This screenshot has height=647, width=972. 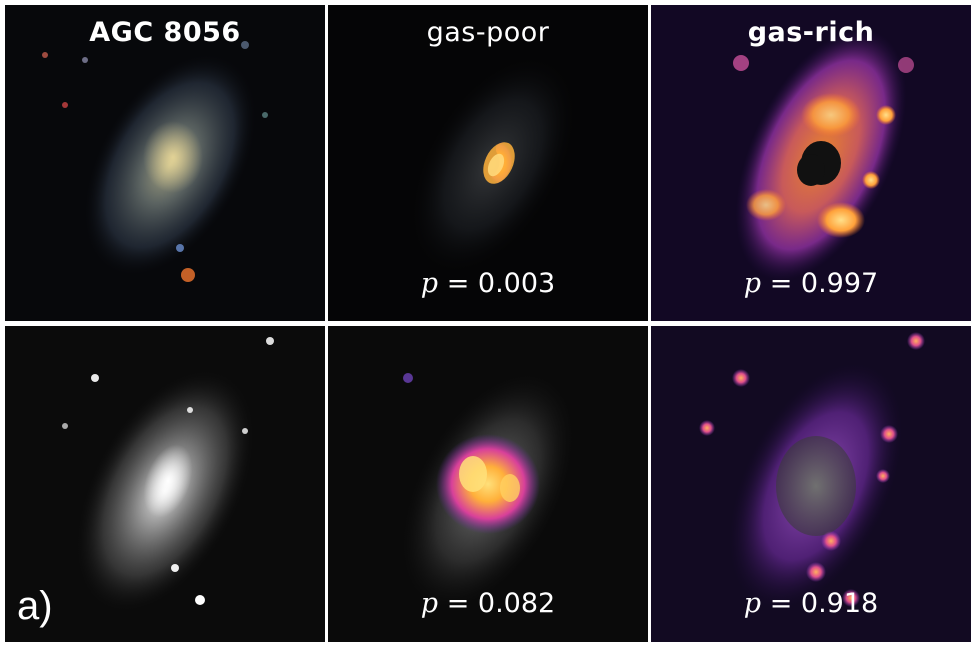 I want to click on probability-value: = 0.918, so click(x=824, y=603).